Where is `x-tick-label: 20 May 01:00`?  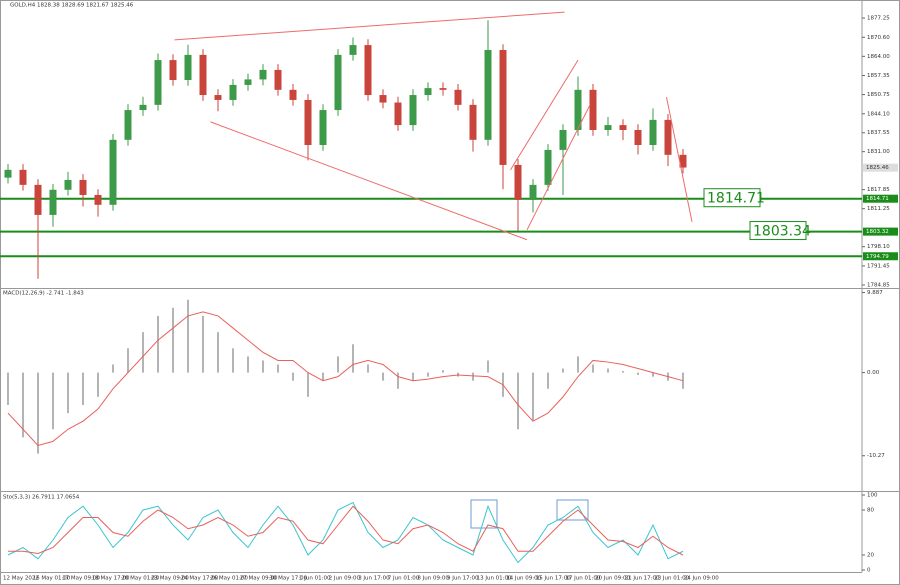
x-tick-label: 20 May 01:00 is located at coordinates (140, 579).